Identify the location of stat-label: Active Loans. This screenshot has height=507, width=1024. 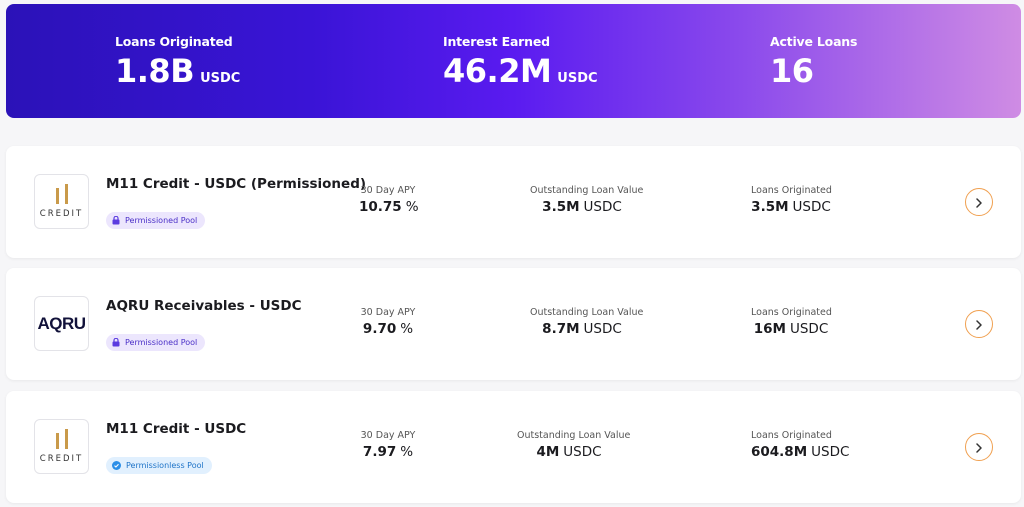
(814, 41).